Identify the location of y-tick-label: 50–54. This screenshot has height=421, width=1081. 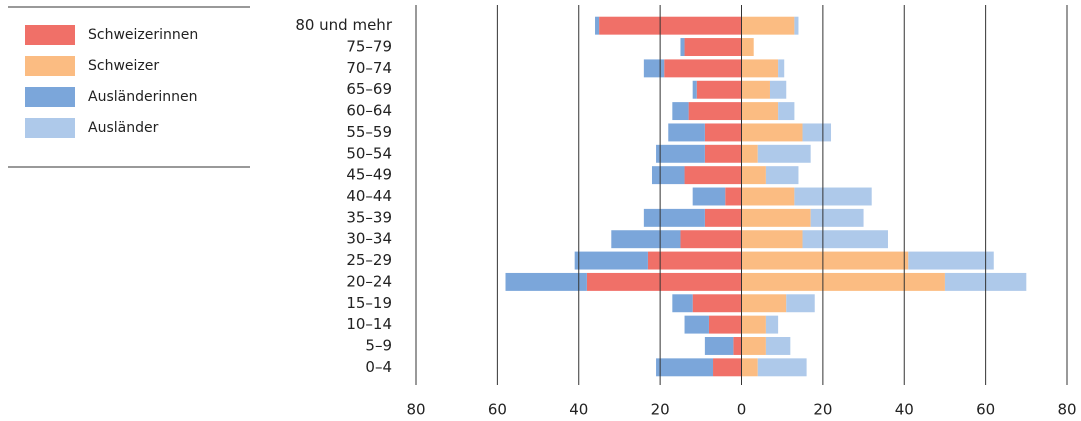
(369, 153).